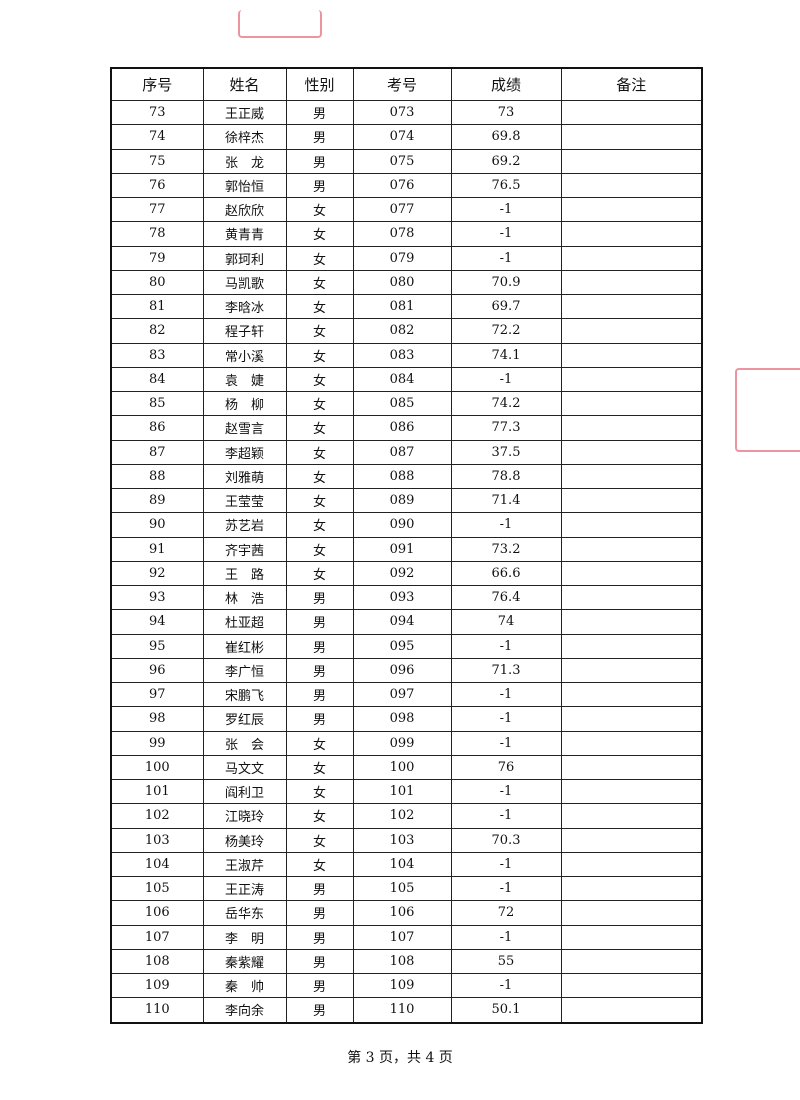  What do you see at coordinates (506, 840) in the screenshot?
I see `cell: 70.3` at bounding box center [506, 840].